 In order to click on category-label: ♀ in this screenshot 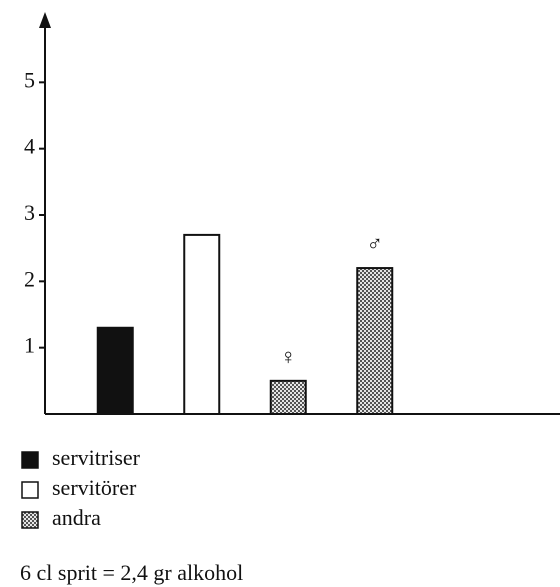, I will do `click(288, 356)`.